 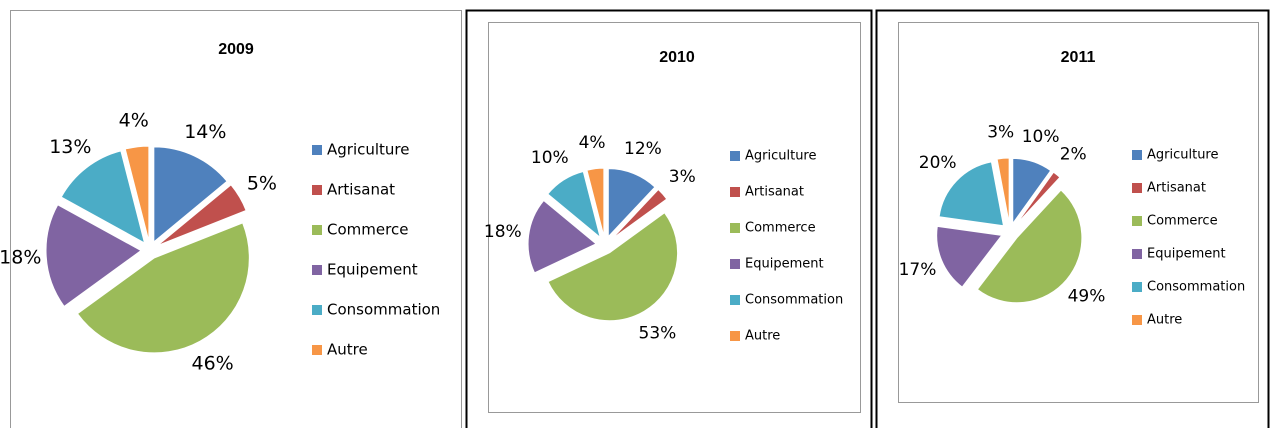 What do you see at coordinates (213, 363) in the screenshot?
I see `data-label: 46%` at bounding box center [213, 363].